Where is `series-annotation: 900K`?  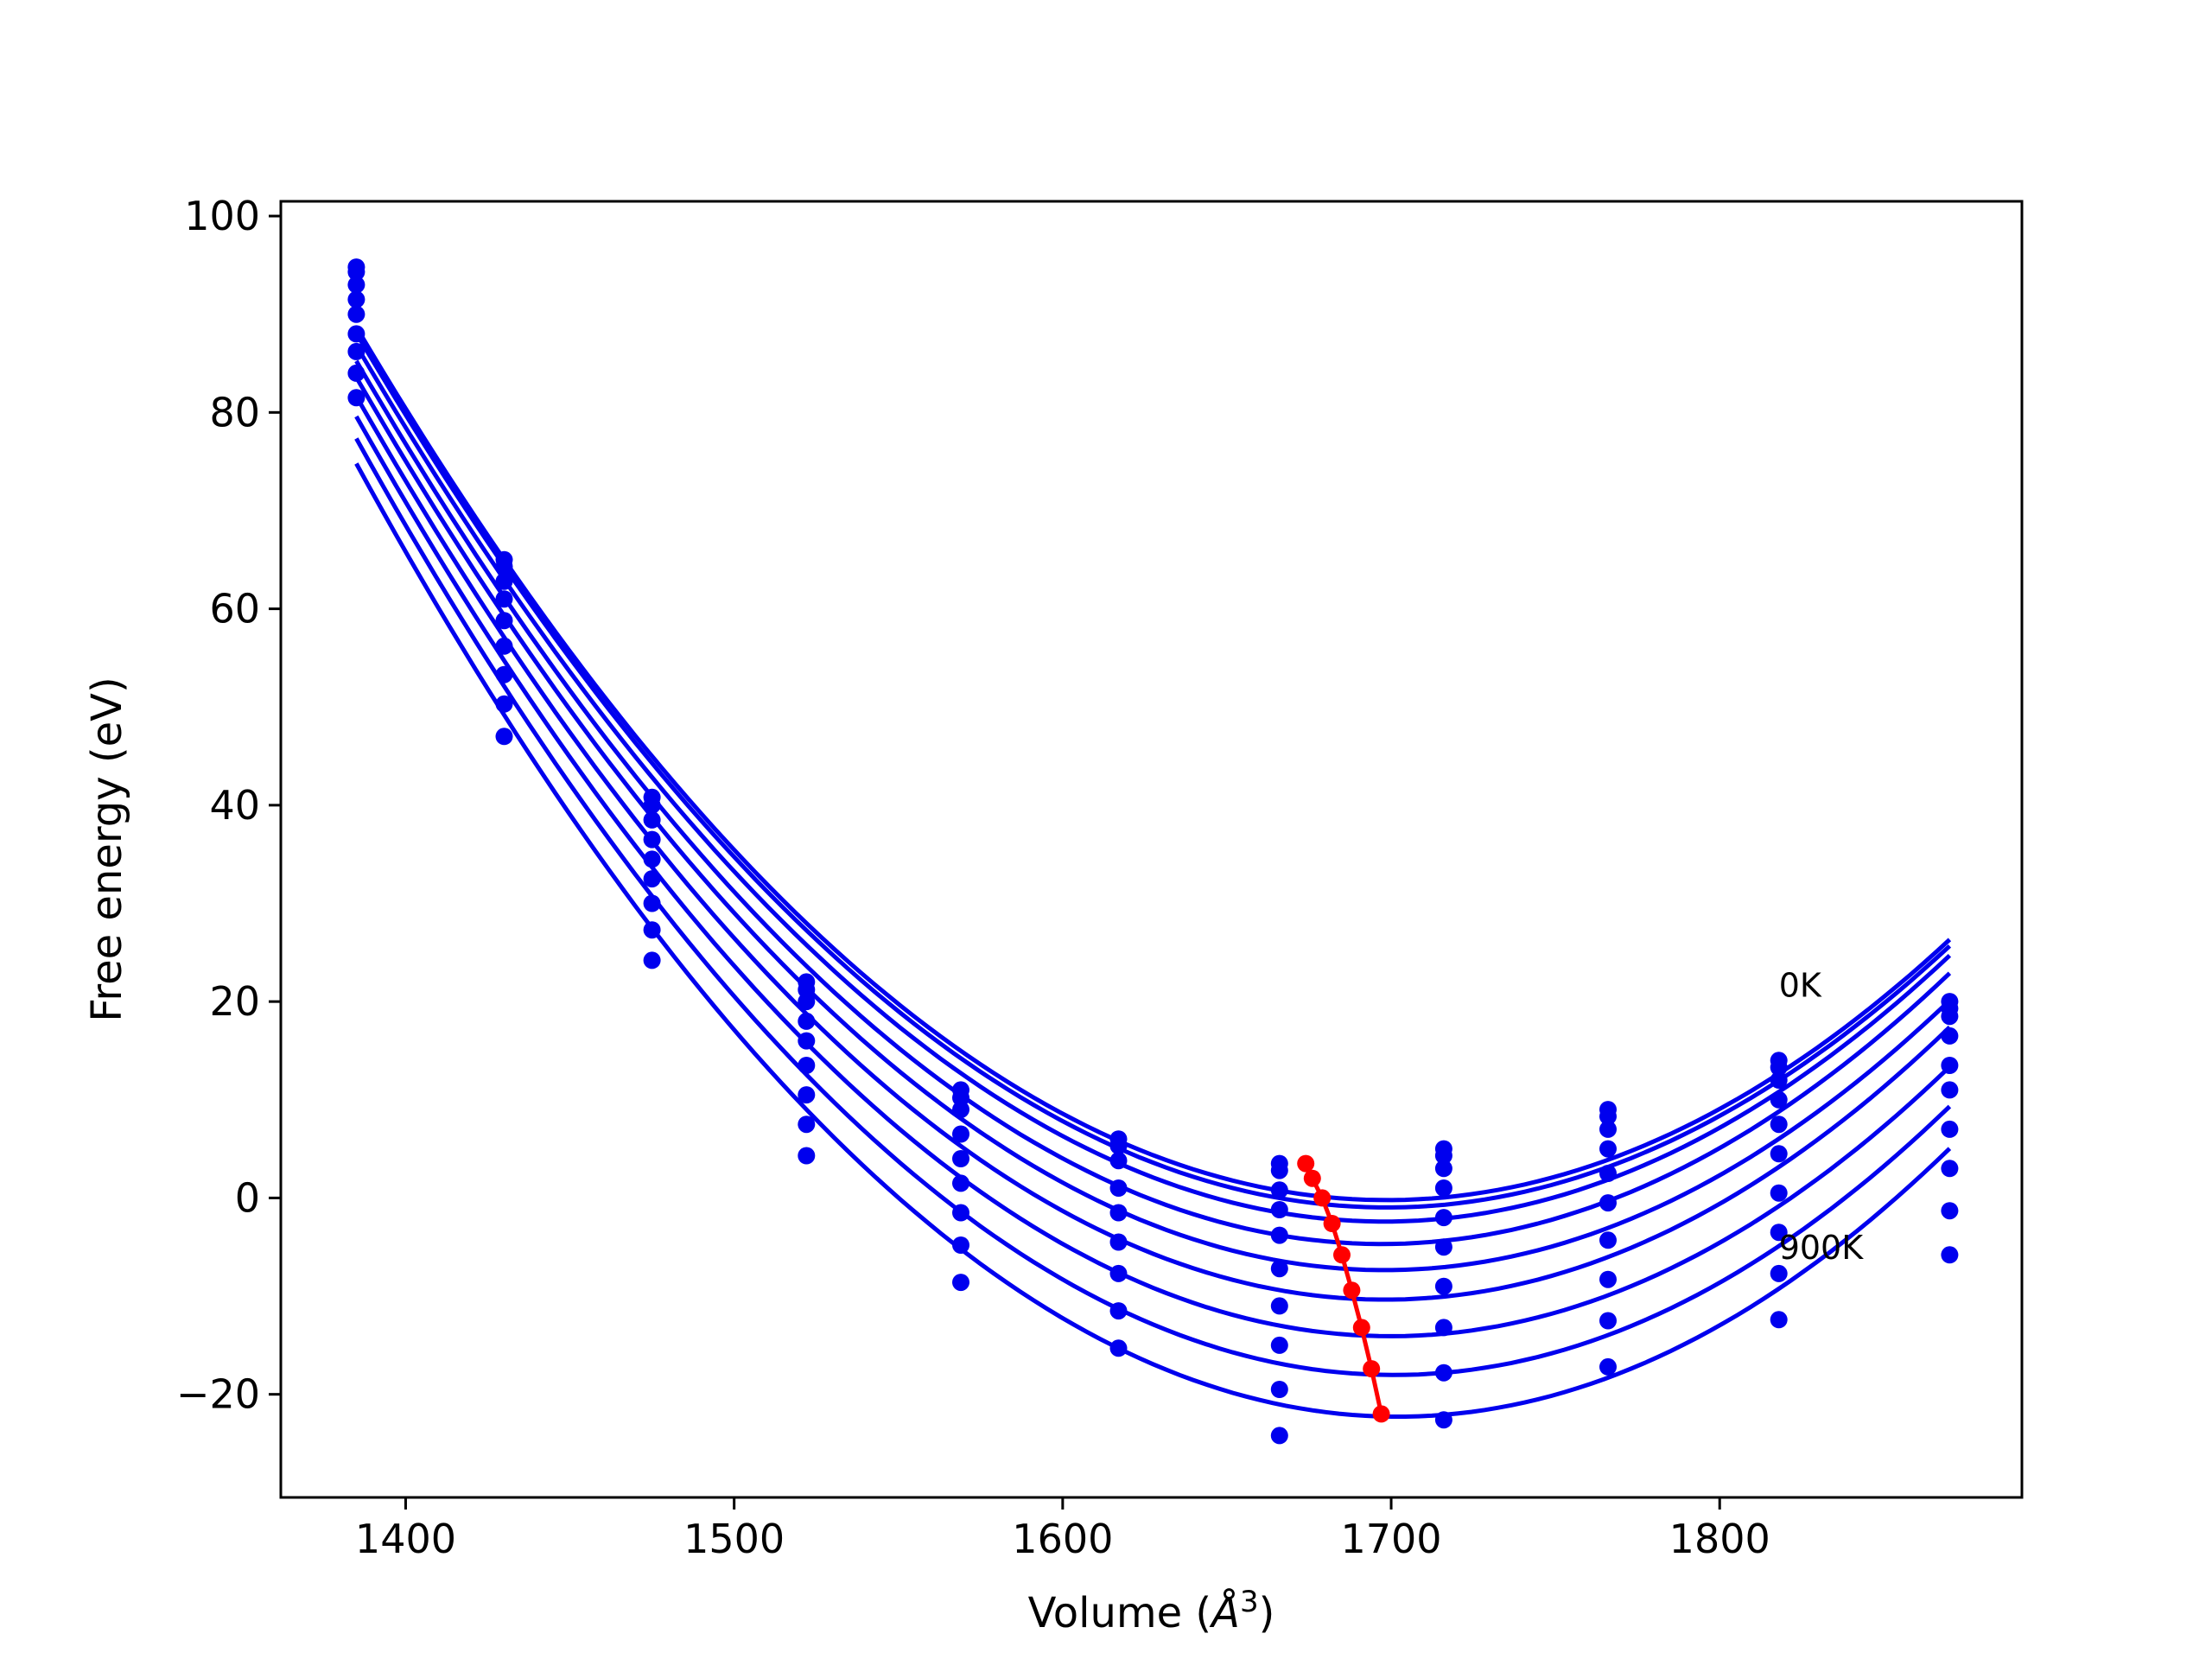
series-annotation: 900K is located at coordinates (1822, 1248).